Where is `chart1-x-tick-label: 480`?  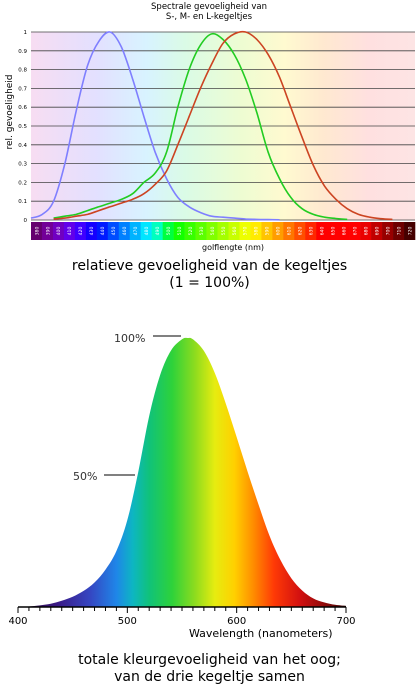
chart1-x-tick-label: 480 is located at coordinates (147, 231).